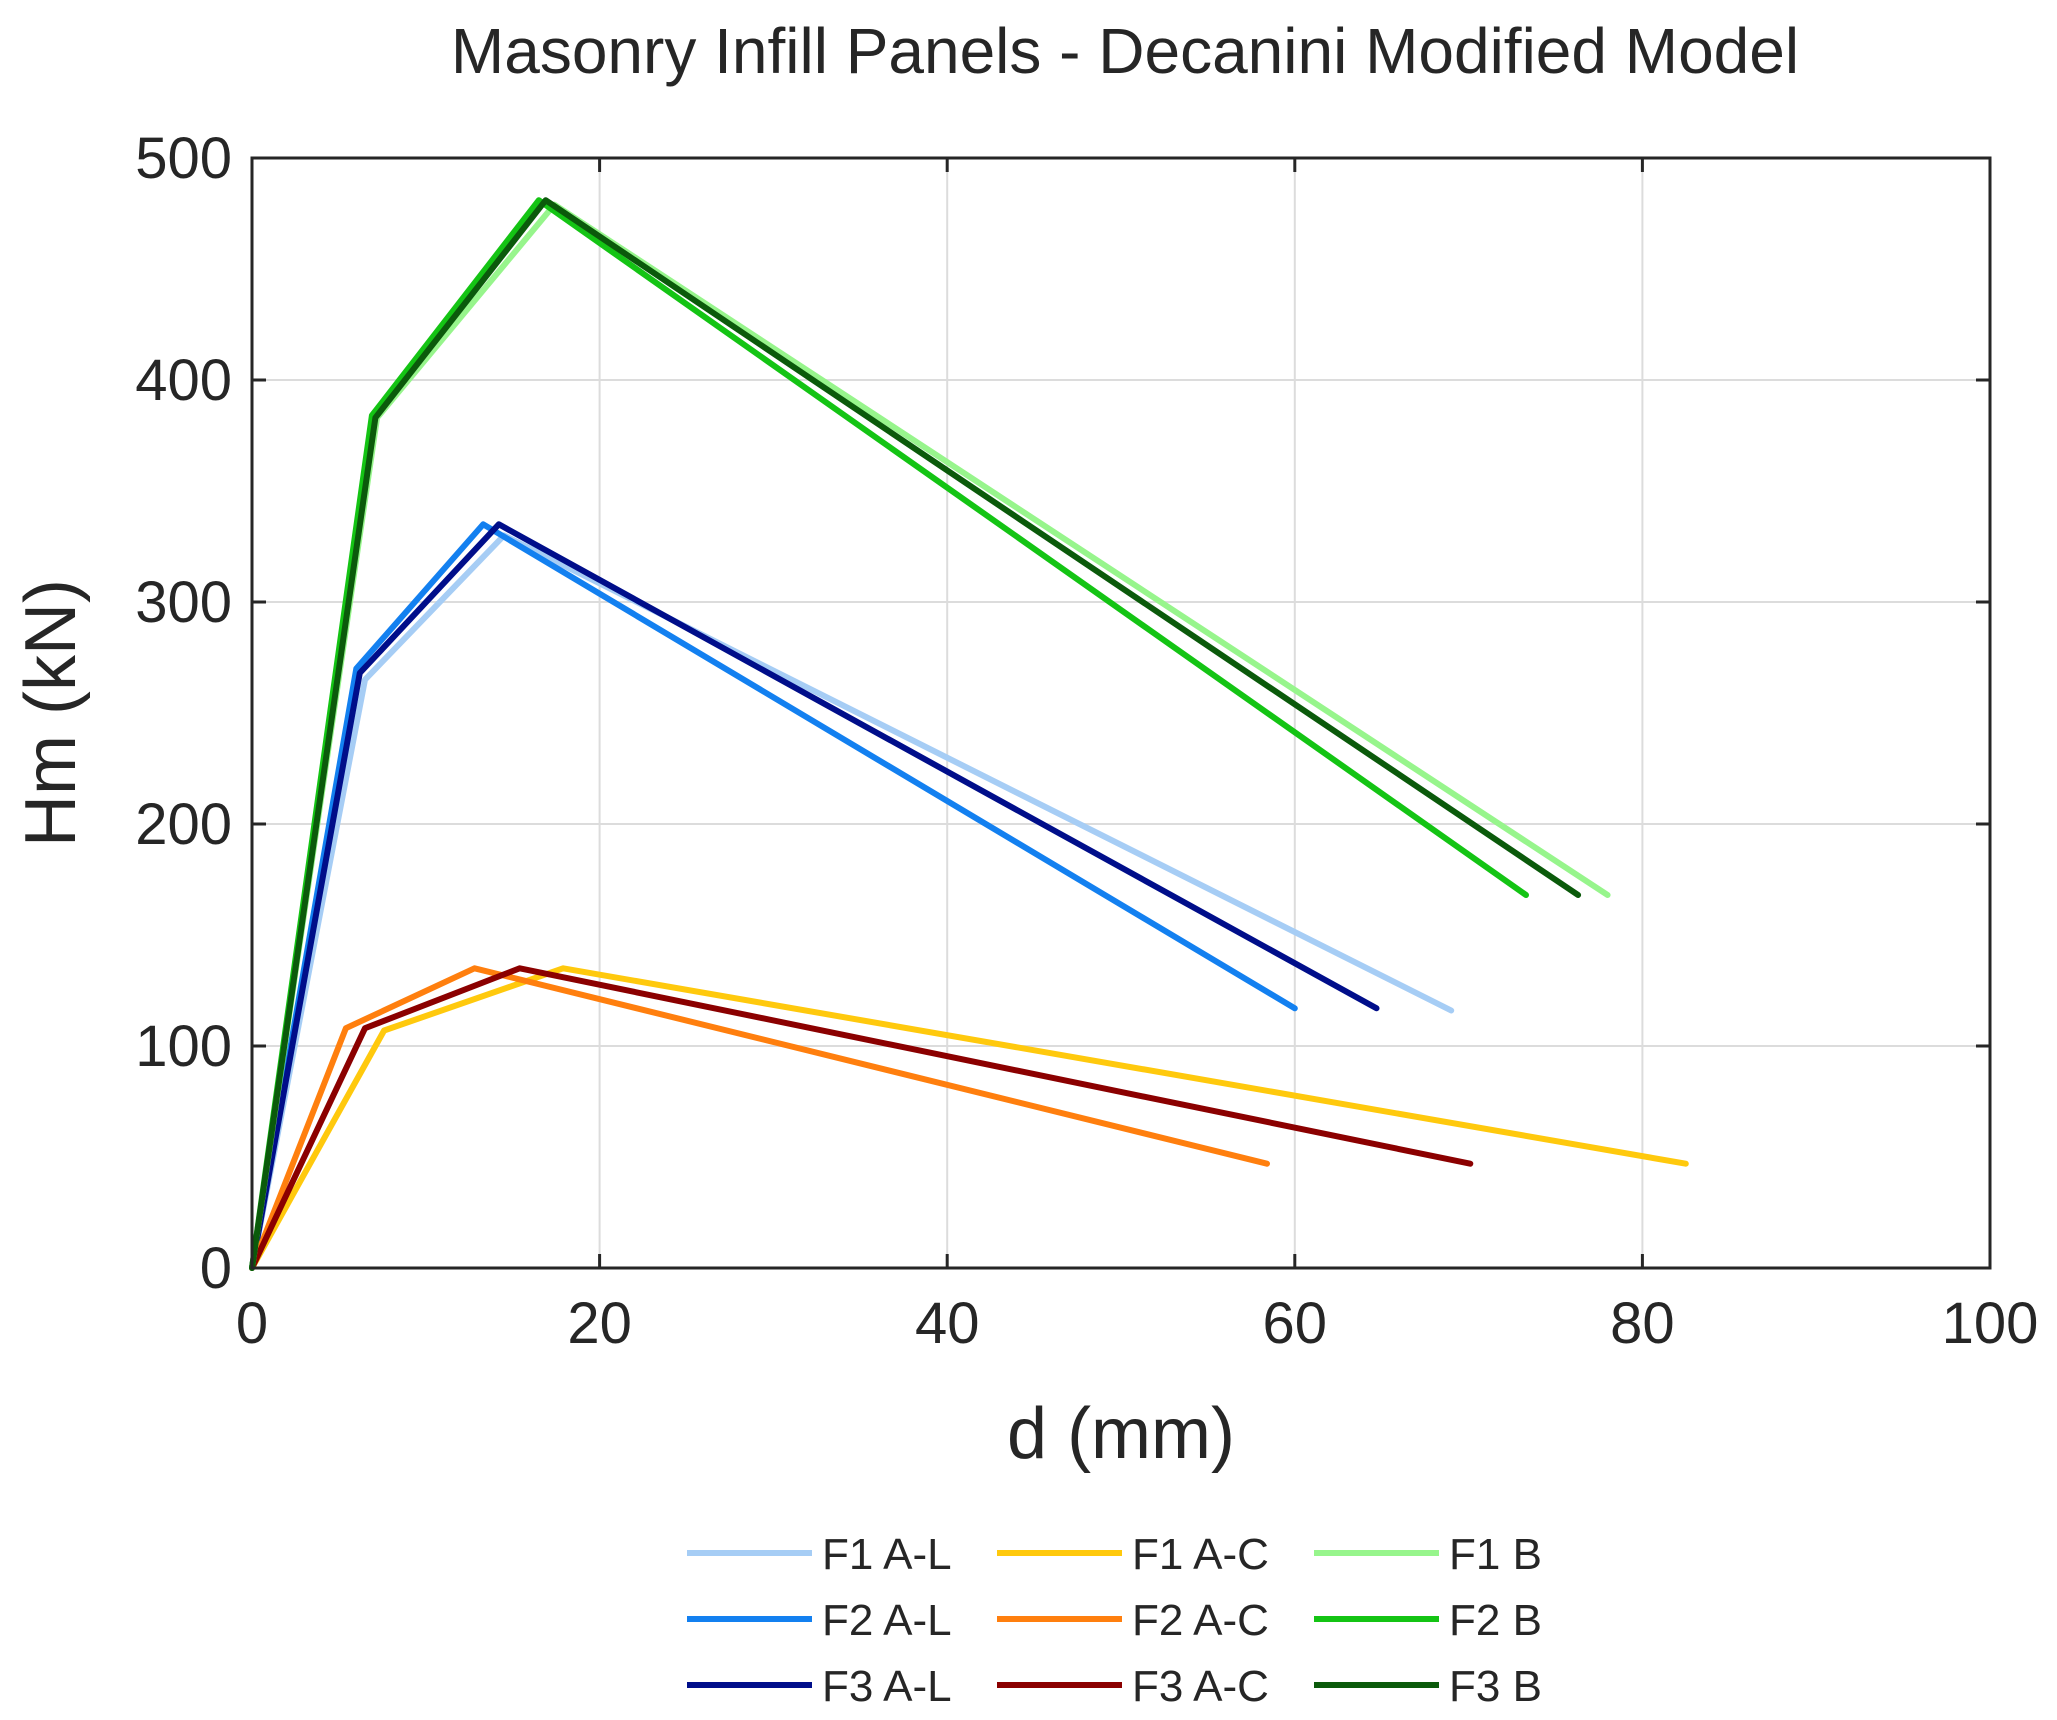 The height and width of the screenshot is (1720, 2057). I want to click on x-tick-label: 80, so click(1642, 1323).